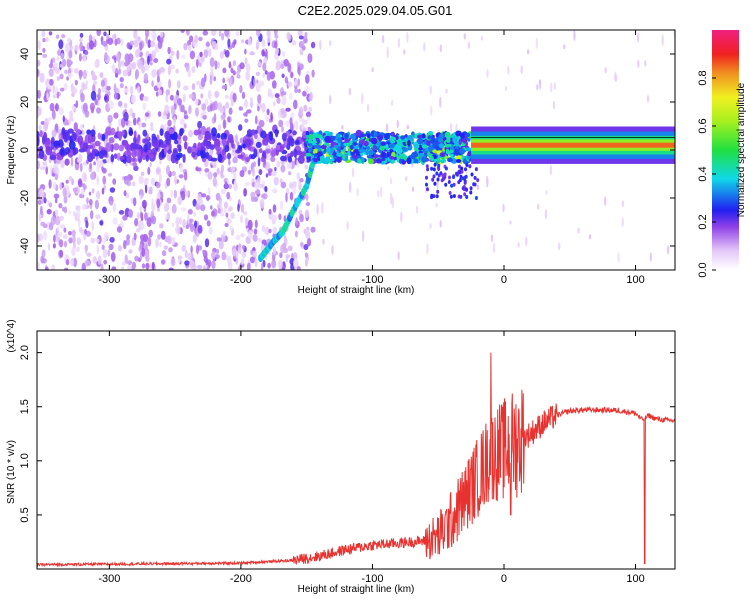 The height and width of the screenshot is (600, 750). Describe the element at coordinates (25, 460) in the screenshot. I see `y-tick-label: 1.0` at that location.